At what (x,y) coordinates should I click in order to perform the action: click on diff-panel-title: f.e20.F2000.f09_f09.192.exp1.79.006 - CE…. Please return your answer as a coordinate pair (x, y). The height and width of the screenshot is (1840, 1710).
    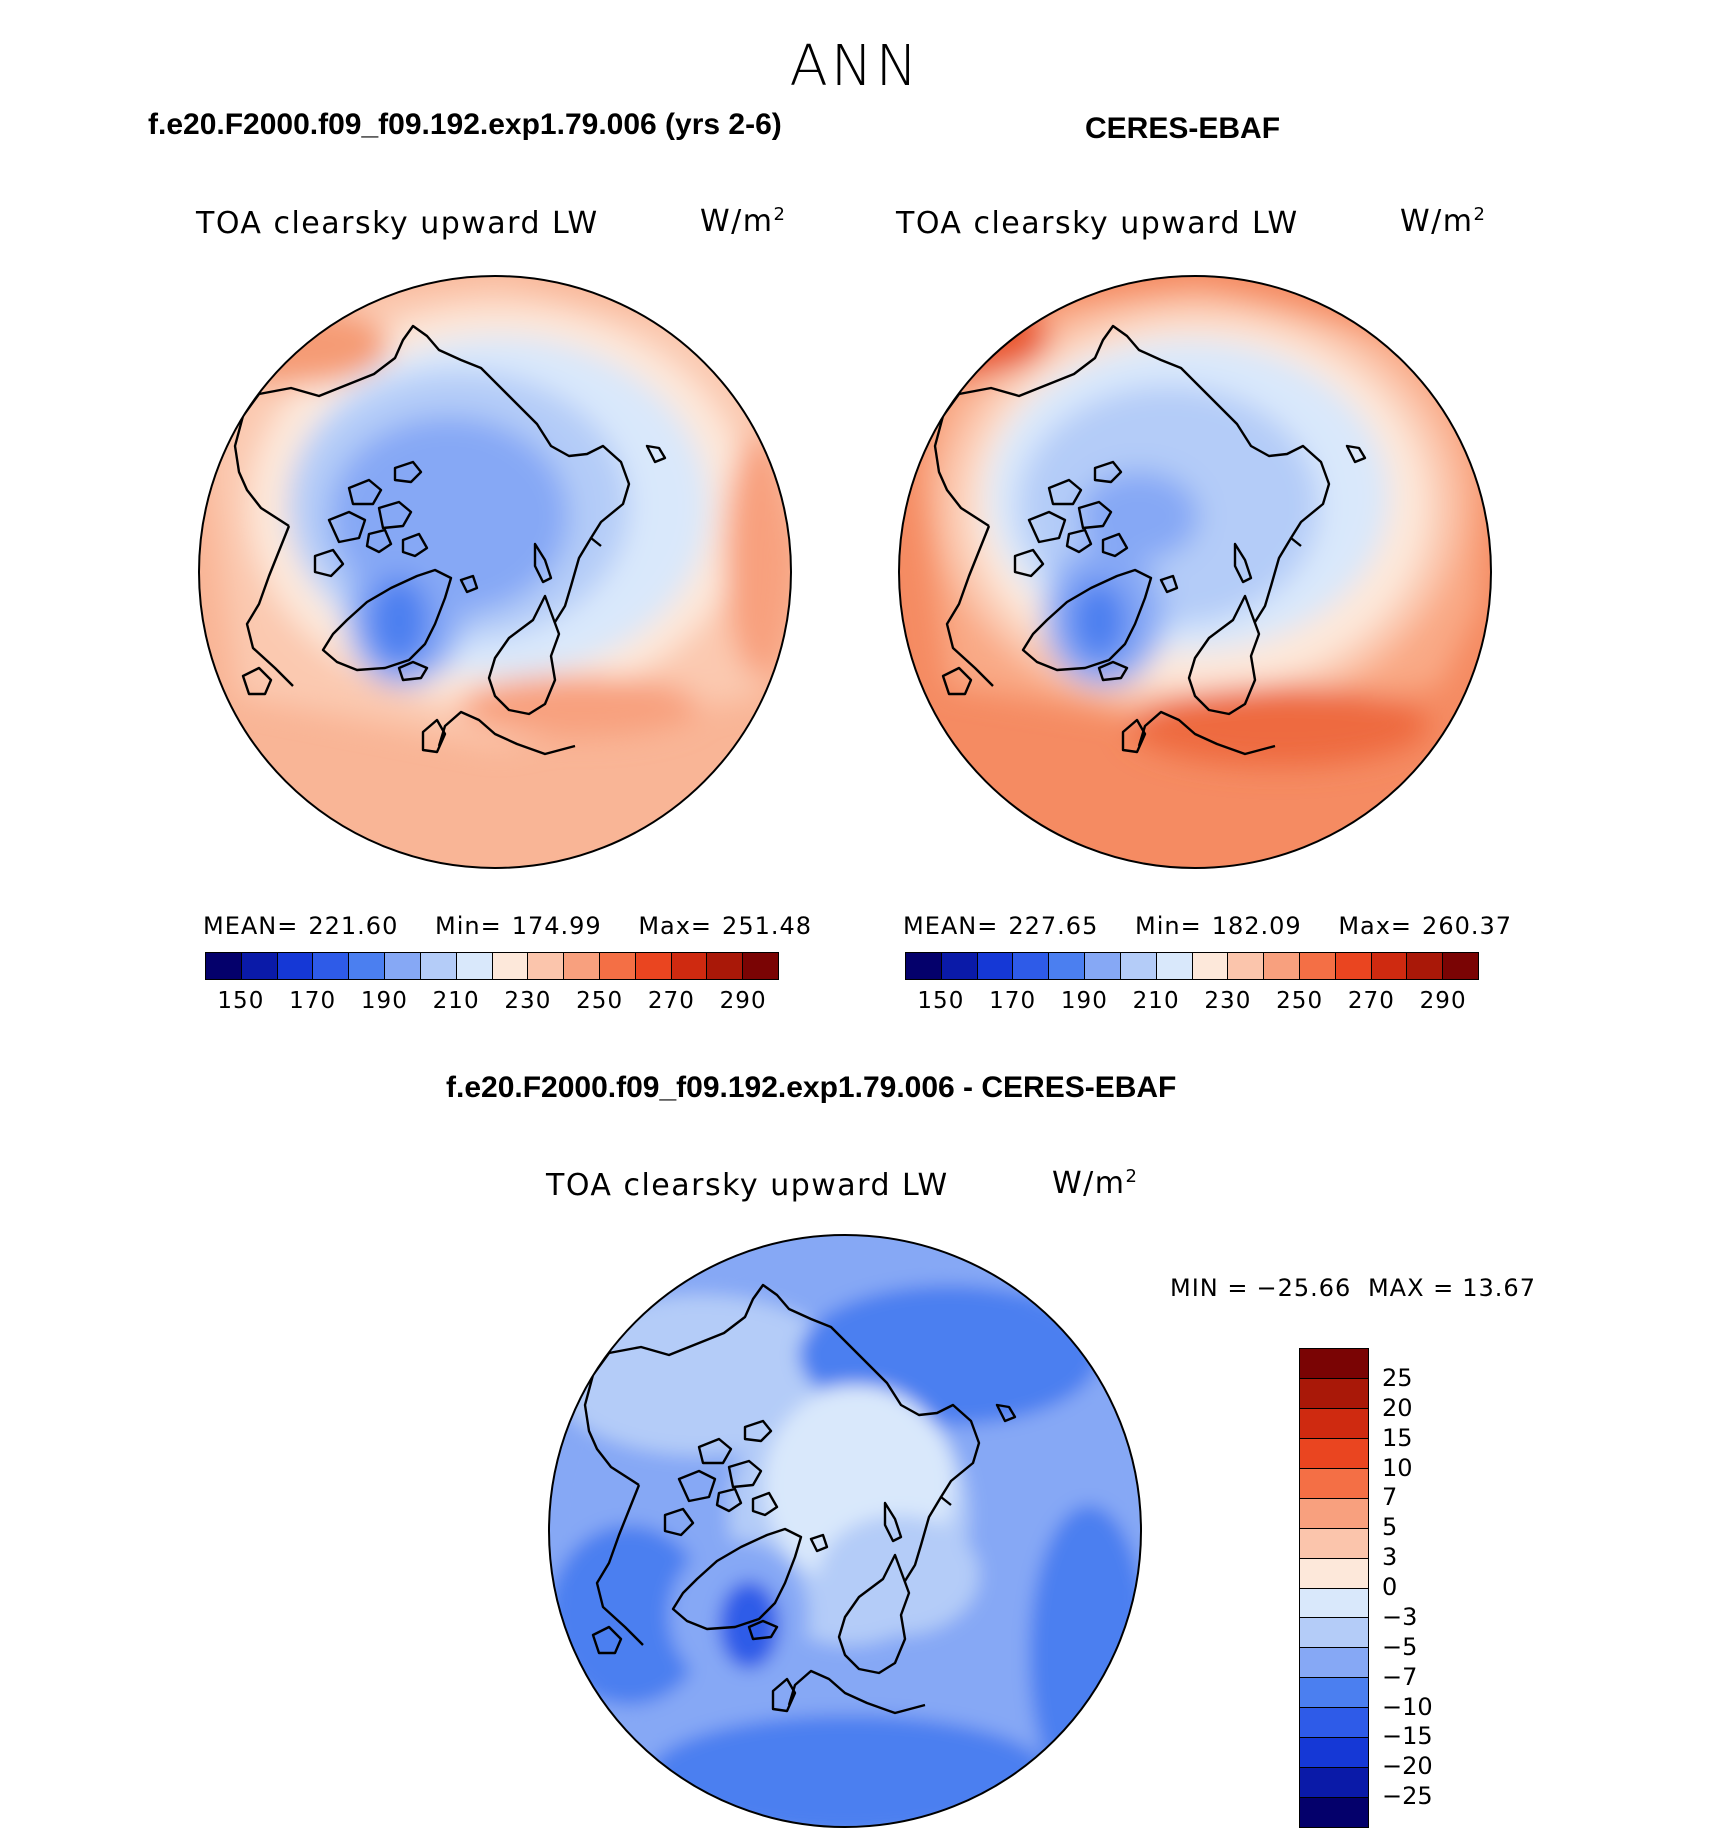
    Looking at the image, I should click on (811, 1087).